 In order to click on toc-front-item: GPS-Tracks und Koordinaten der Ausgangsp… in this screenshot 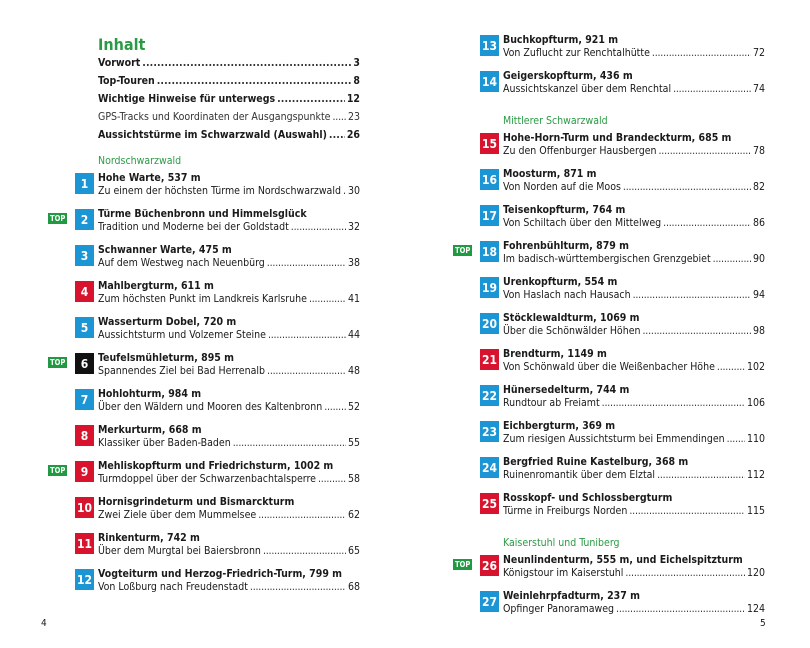, I will do `click(229, 117)`.